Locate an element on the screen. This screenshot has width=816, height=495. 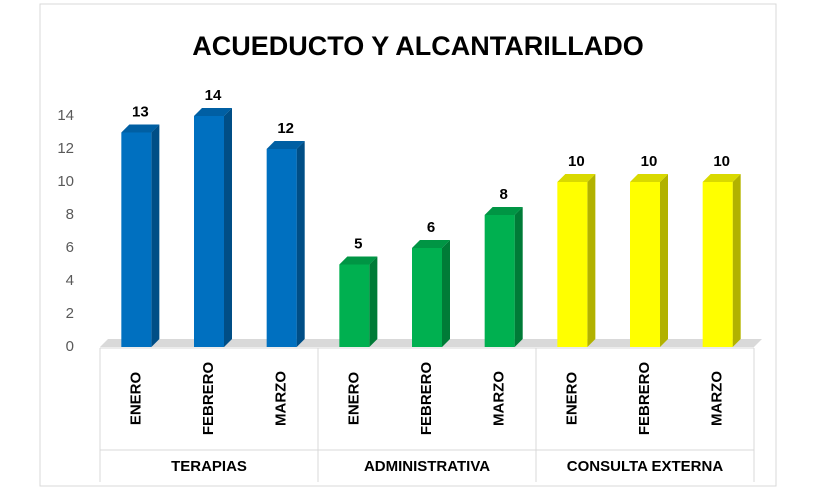
group-label: TERAPIAS is located at coordinates (209, 466).